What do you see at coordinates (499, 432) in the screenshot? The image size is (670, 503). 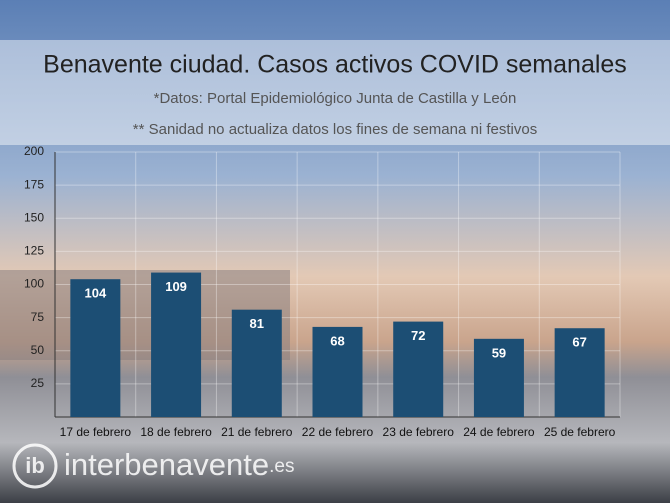 I see `x-tick-label: 24 de febrero` at bounding box center [499, 432].